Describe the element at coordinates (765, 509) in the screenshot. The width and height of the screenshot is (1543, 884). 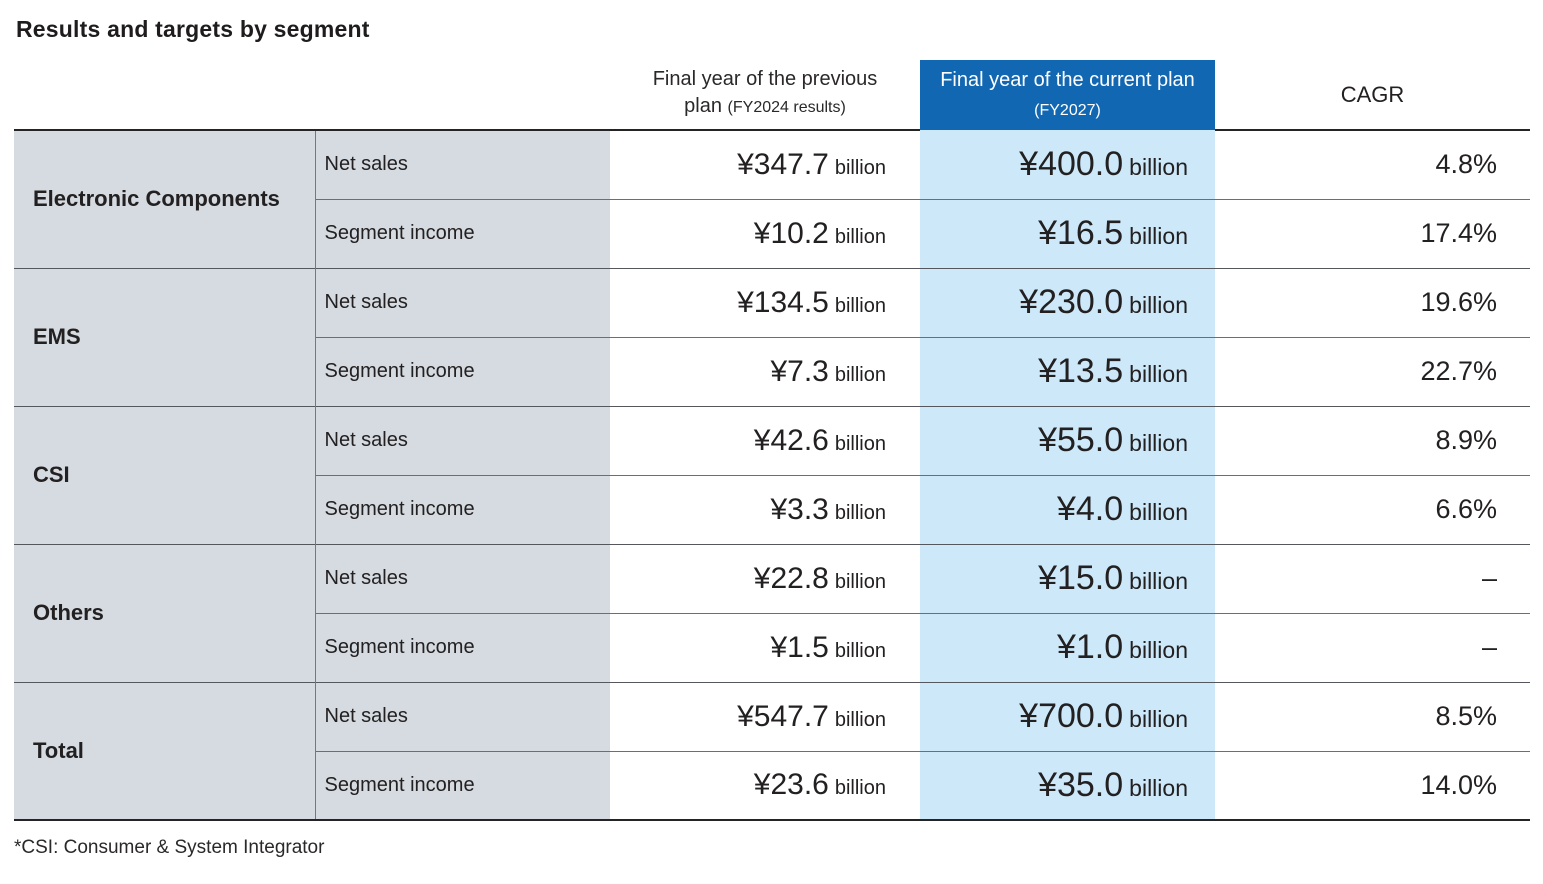
I see `previous-plan-value-cell: ¥3.3 billion` at that location.